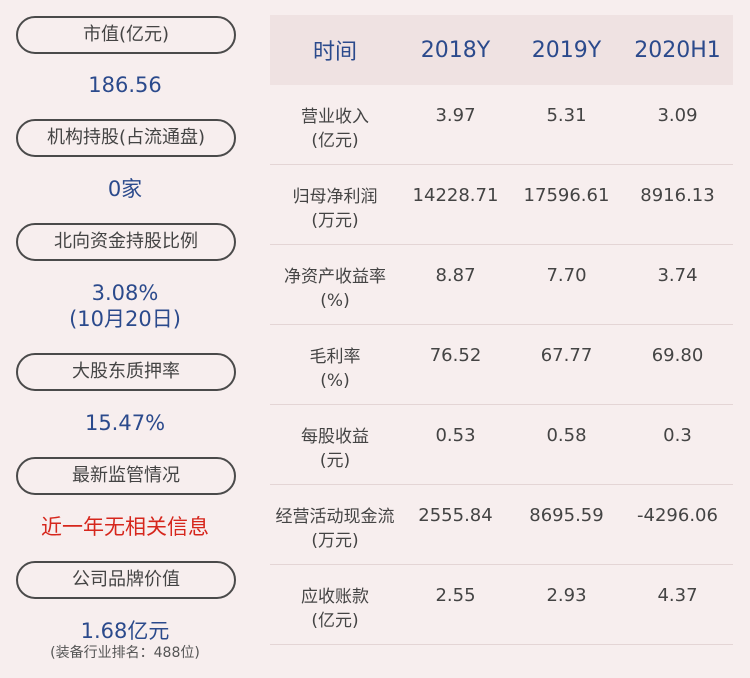 The height and width of the screenshot is (678, 750). What do you see at coordinates (126, 372) in the screenshot?
I see `pledge-rate-label: 大股东质押率` at bounding box center [126, 372].